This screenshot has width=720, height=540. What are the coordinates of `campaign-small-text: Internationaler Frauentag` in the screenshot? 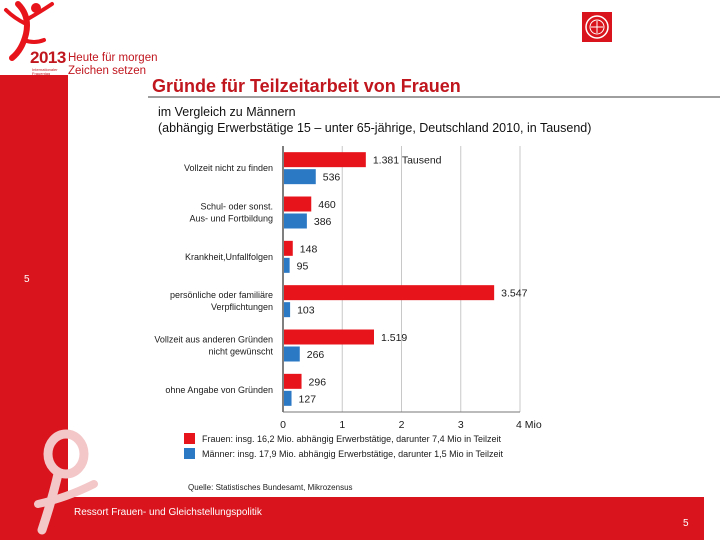 It's located at (48, 72).